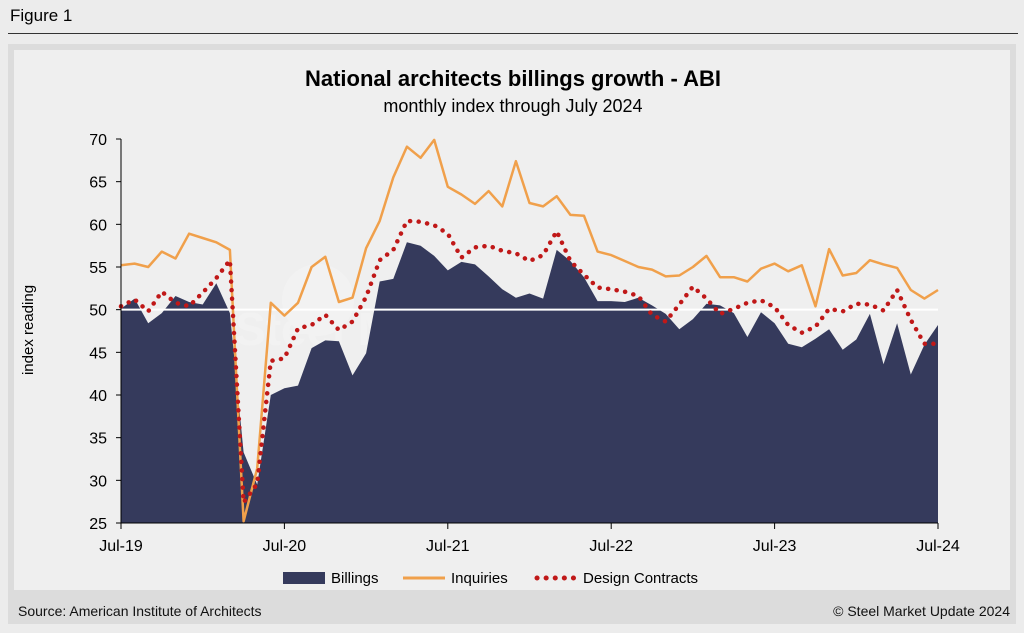 The width and height of the screenshot is (1024, 633). Describe the element at coordinates (611, 546) in the screenshot. I see `x-tick-label: Jul-22` at that location.